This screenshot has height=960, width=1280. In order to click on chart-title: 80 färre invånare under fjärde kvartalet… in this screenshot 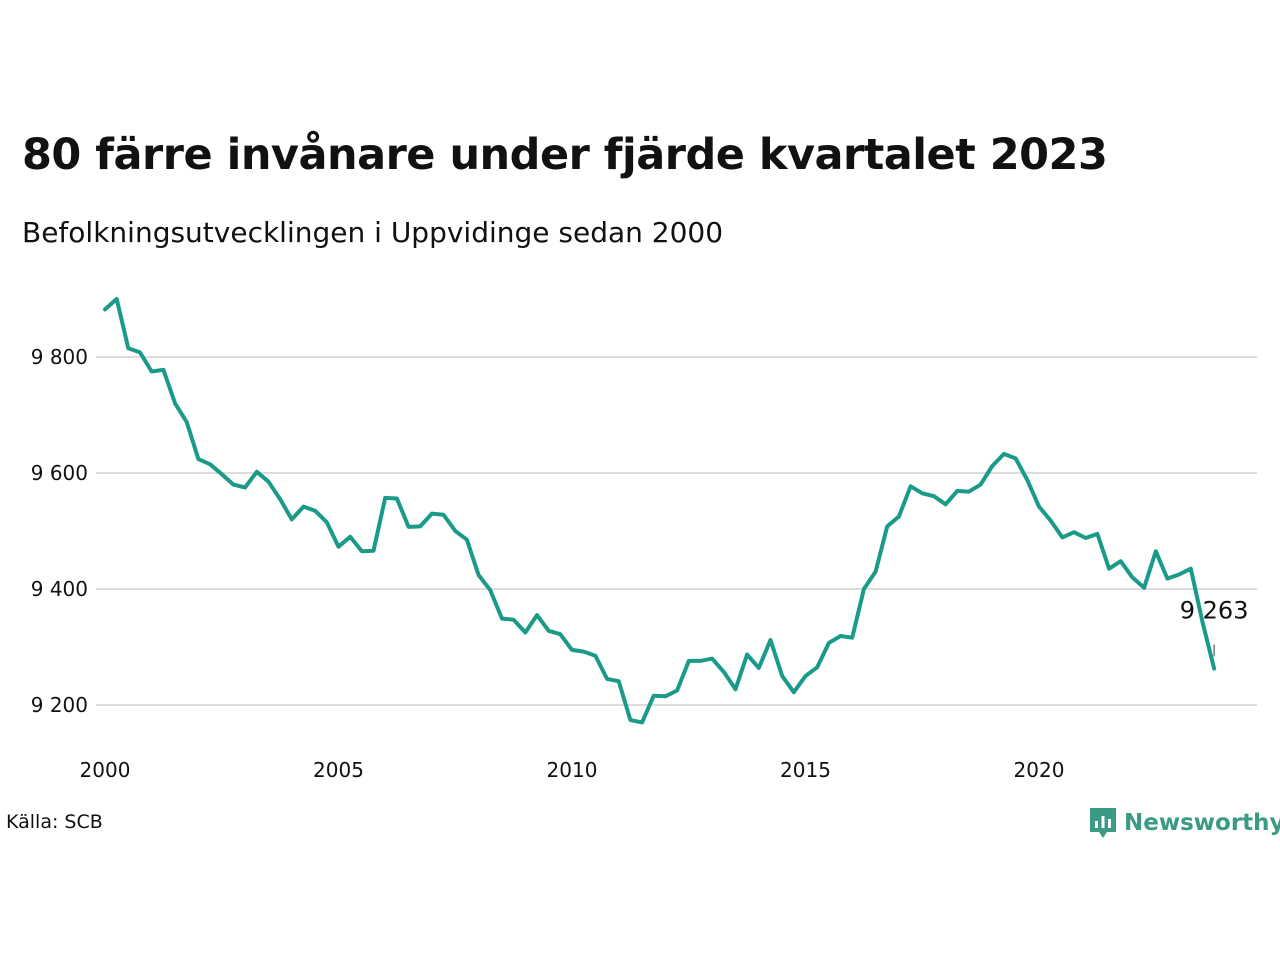, I will do `click(565, 155)`.